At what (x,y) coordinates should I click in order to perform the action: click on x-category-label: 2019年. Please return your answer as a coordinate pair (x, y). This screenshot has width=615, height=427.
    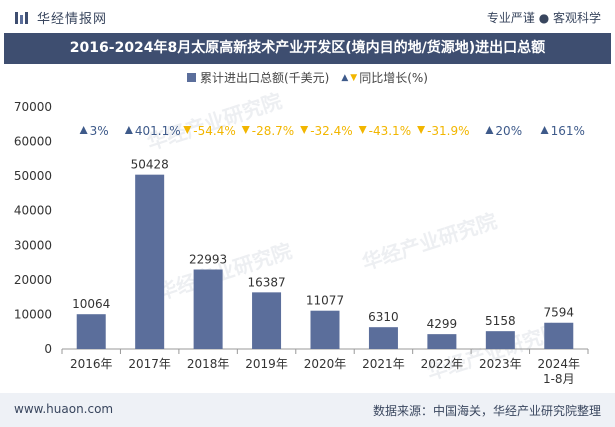
    Looking at the image, I should click on (266, 364).